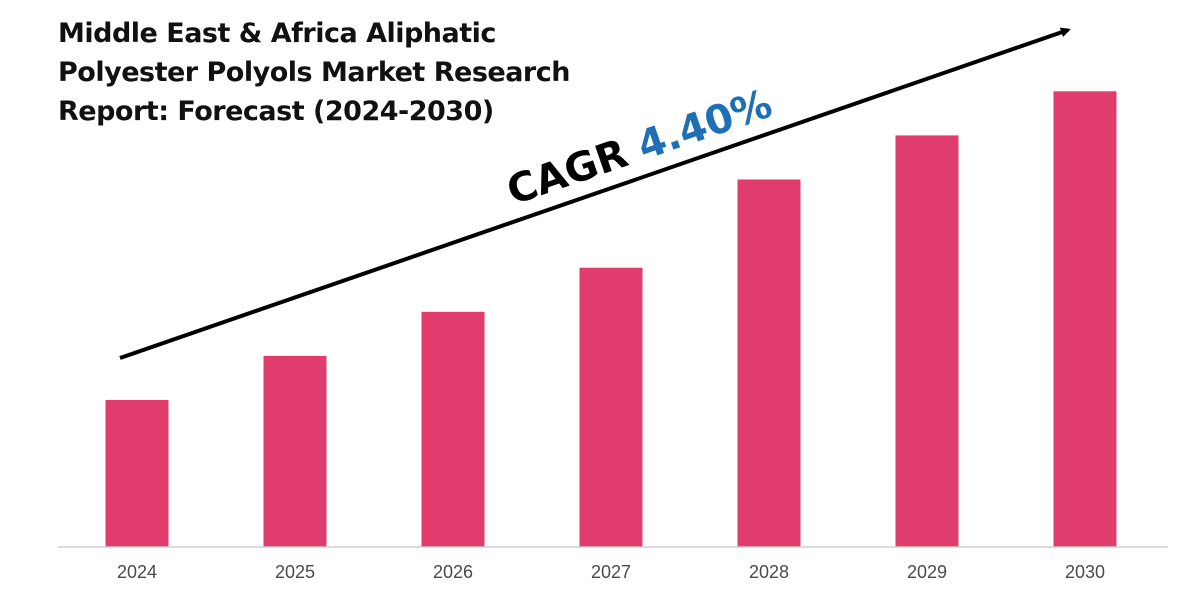 Image resolution: width=1200 pixels, height=600 pixels. Describe the element at coordinates (769, 572) in the screenshot. I see `x-tick-label: 2028` at that location.